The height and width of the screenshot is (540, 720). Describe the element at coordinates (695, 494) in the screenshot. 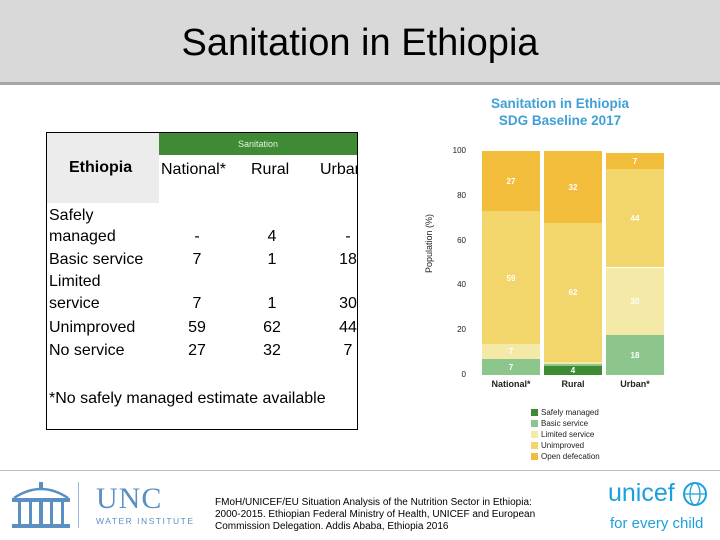

I see `unicef-globe-icon` at that location.